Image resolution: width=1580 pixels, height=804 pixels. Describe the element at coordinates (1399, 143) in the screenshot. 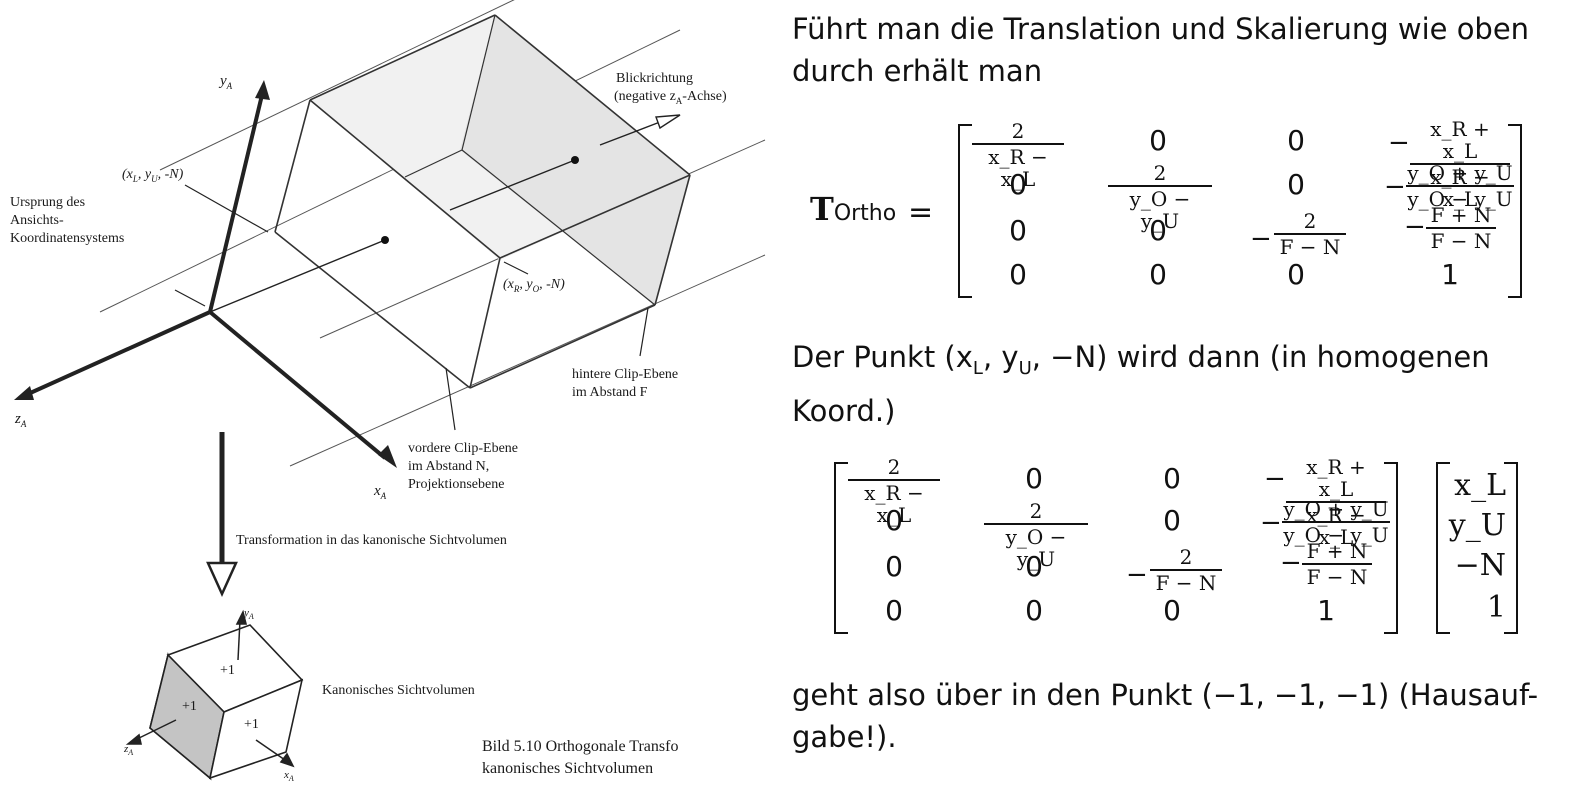

I see `m-r1c4-sign: −` at that location.